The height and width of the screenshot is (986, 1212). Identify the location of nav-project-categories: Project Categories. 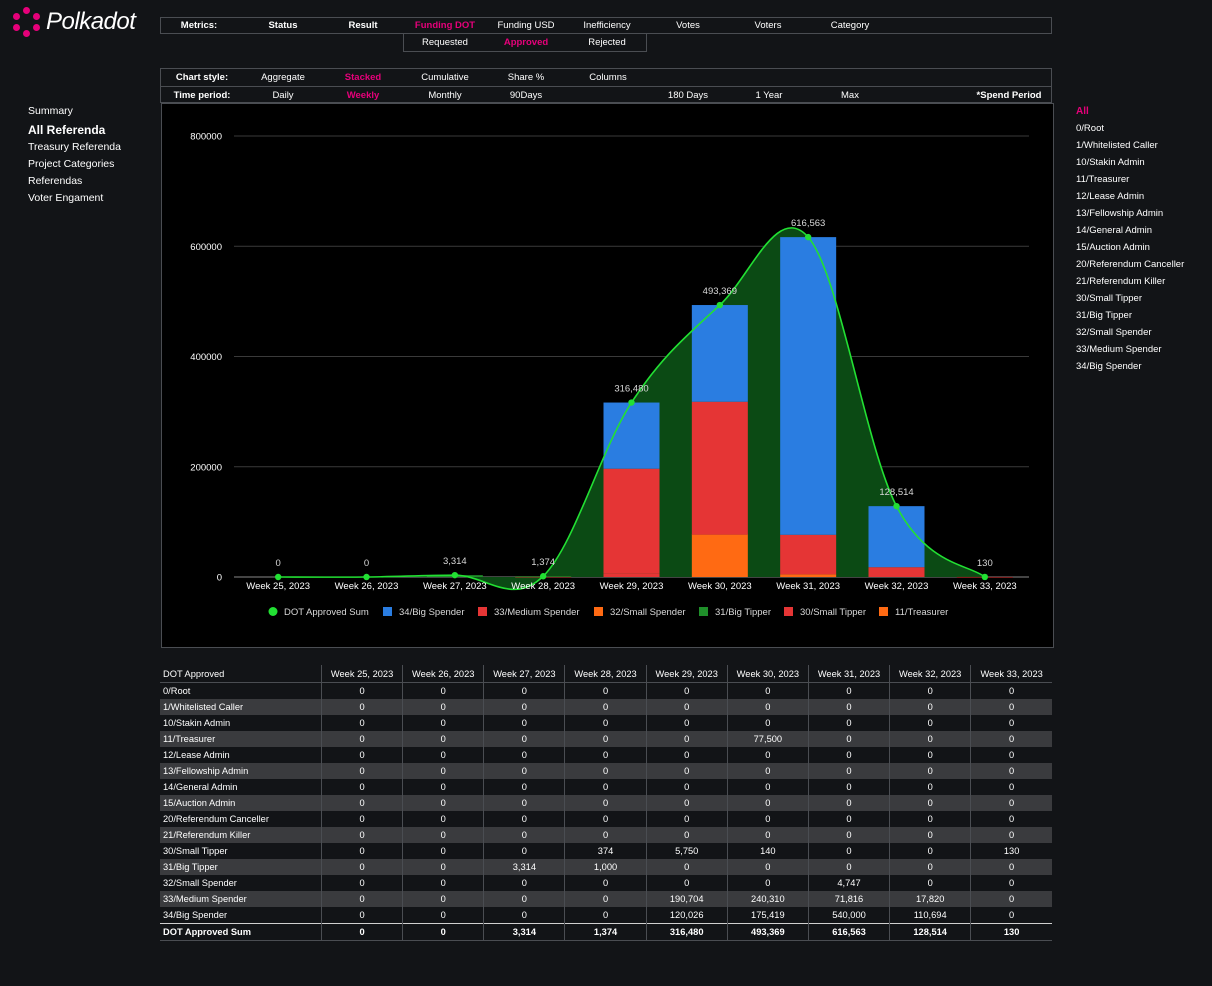
(71, 164).